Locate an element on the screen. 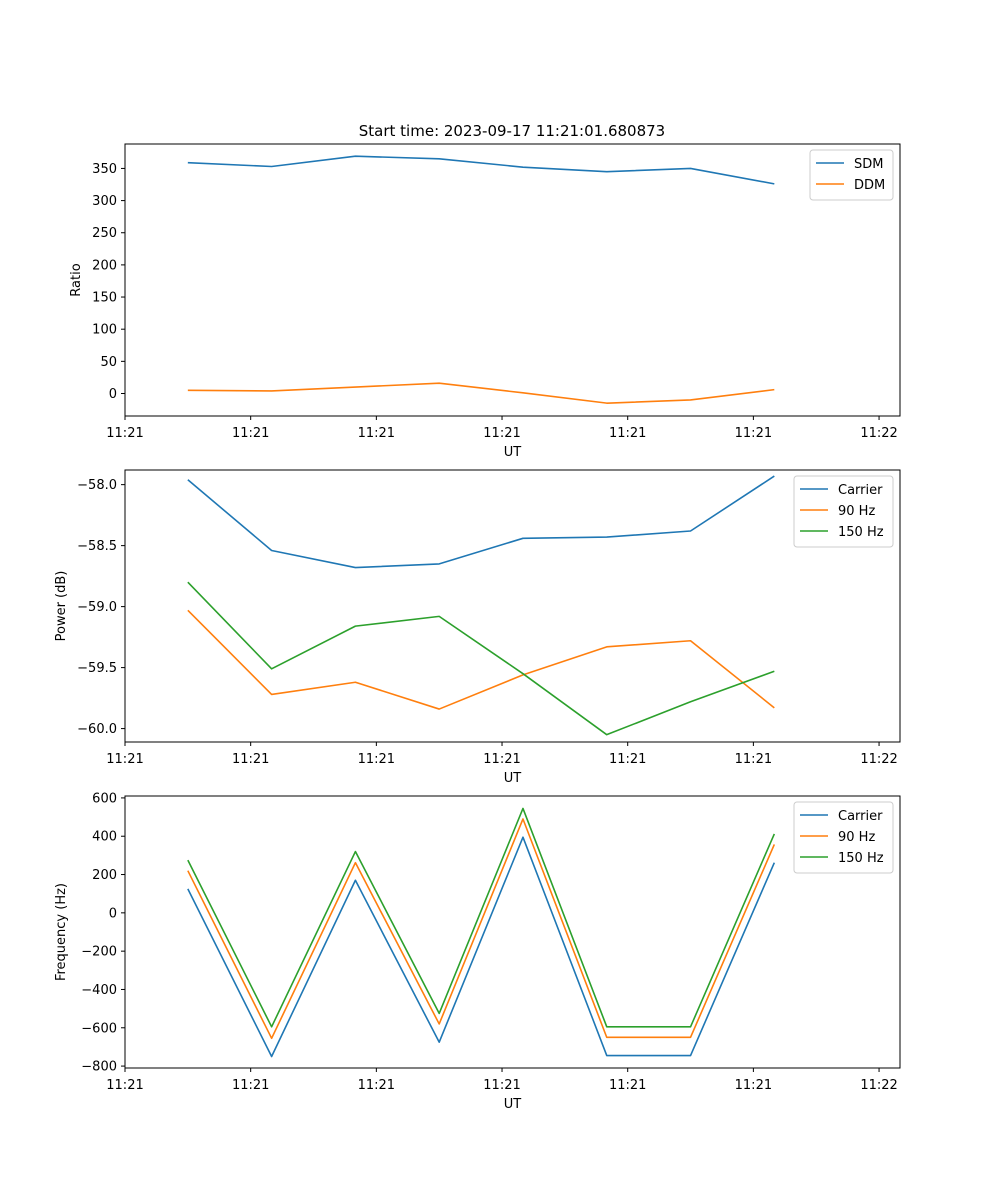  frequency-x-axis-label: UT is located at coordinates (513, 1104).